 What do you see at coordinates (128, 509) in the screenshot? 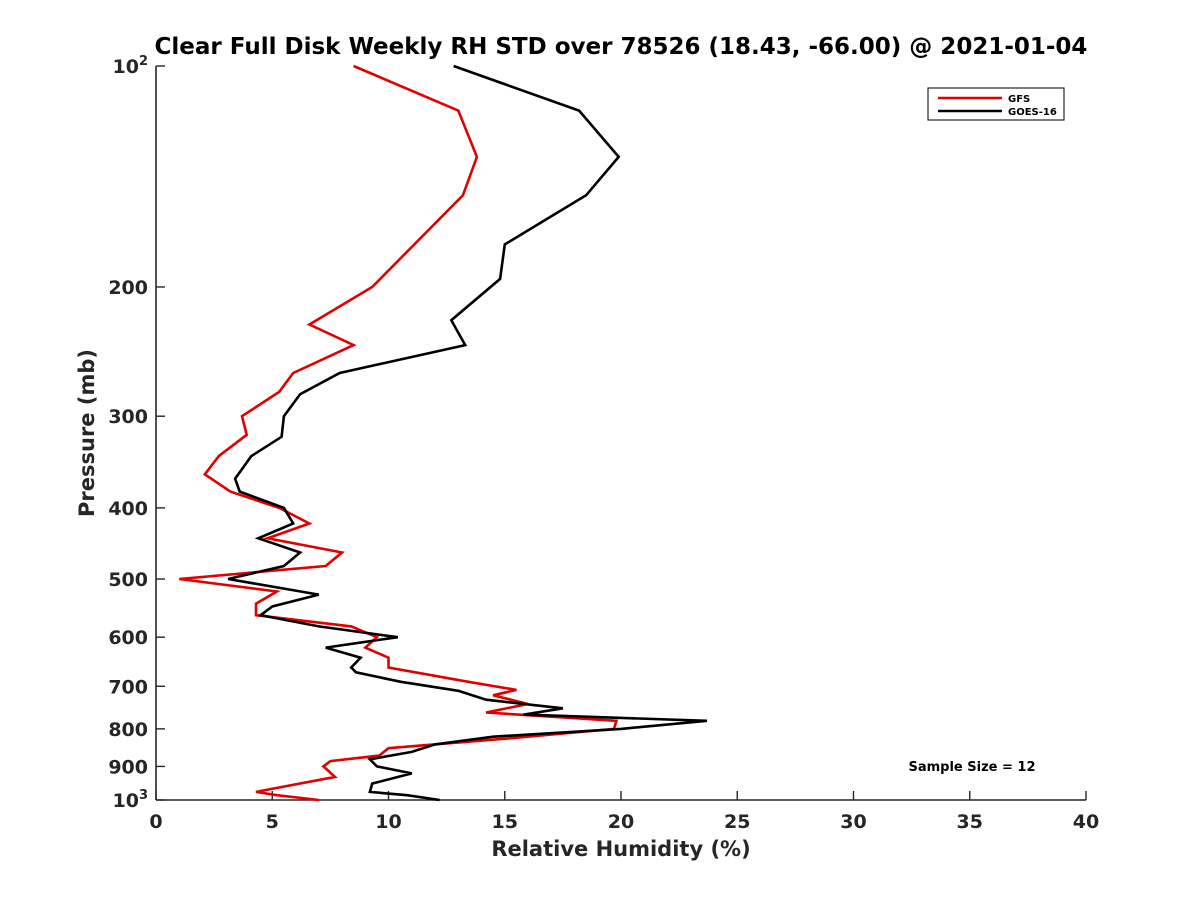
I see `y-tick-label: 400` at bounding box center [128, 509].